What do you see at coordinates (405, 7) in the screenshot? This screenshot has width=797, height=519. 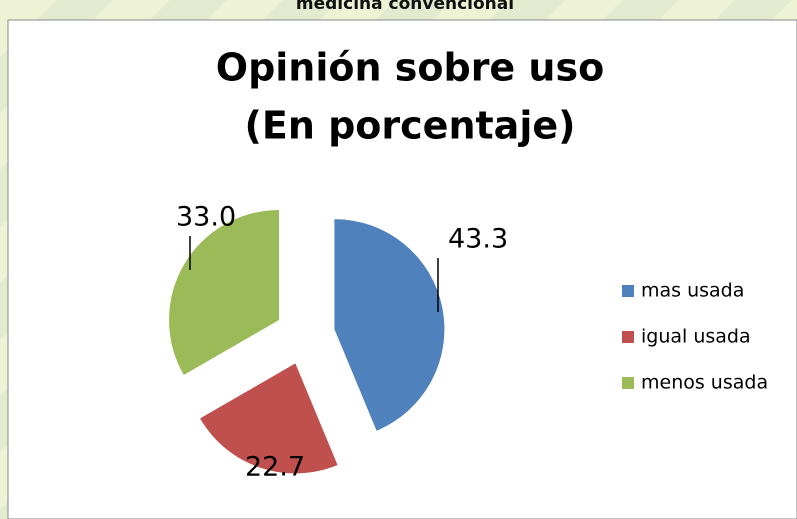 I see `heading: medicina convencional` at bounding box center [405, 7].